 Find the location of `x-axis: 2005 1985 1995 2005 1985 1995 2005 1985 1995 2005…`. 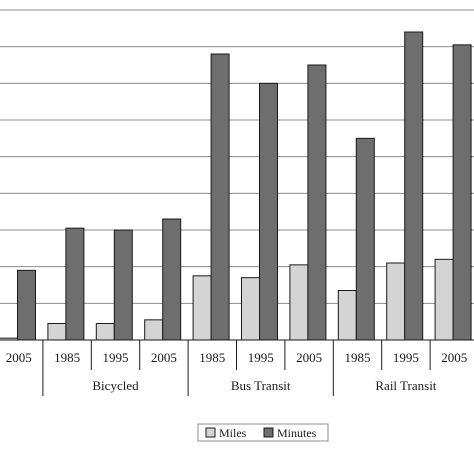

x-axis: 2005 1985 1995 2005 1985 1995 2005 1985 1995 2005… is located at coordinates (237, 367).